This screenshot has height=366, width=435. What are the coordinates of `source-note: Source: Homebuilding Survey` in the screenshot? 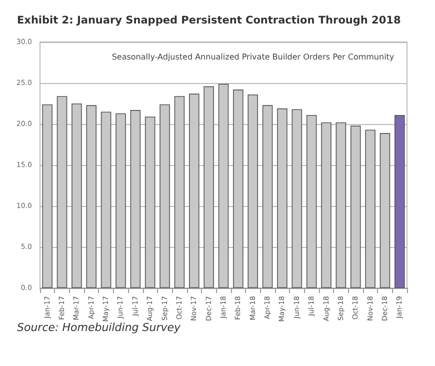 It's located at (99, 327).